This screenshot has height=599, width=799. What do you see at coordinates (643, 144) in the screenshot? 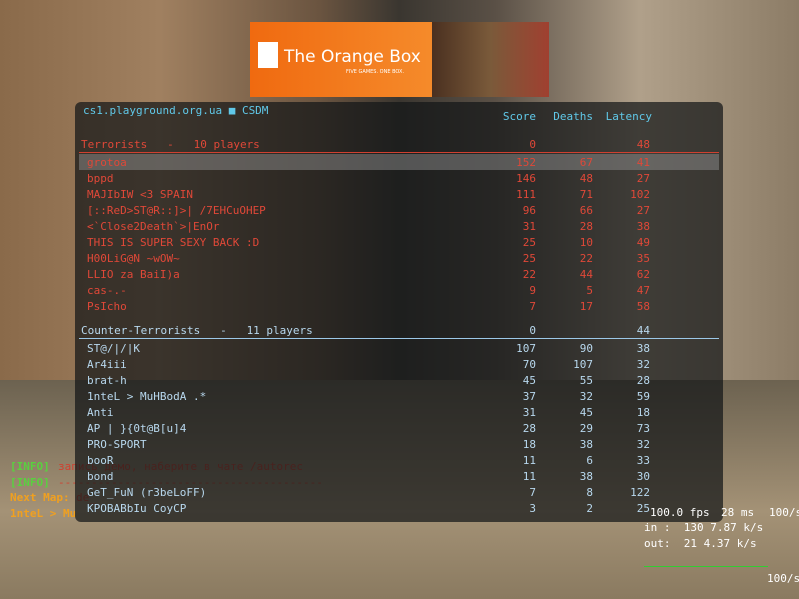
I see `team-latency: 48` at bounding box center [643, 144].